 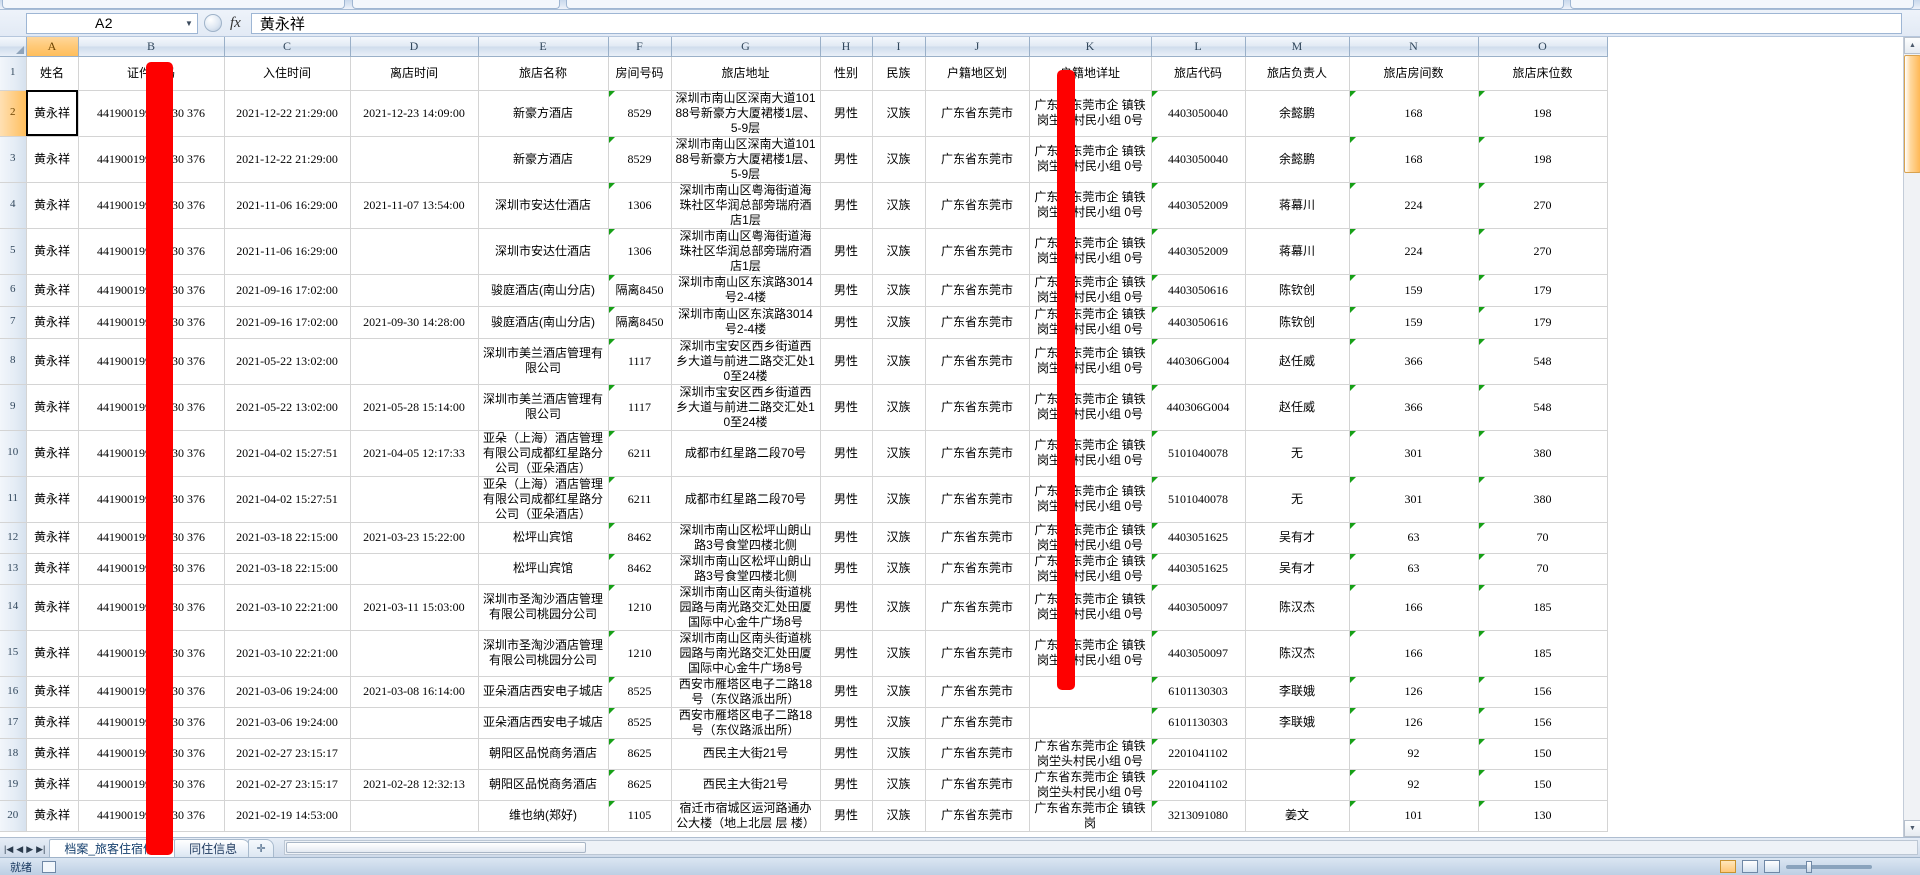 What do you see at coordinates (846, 73) in the screenshot?
I see `header-cell-gender: 性别` at bounding box center [846, 73].